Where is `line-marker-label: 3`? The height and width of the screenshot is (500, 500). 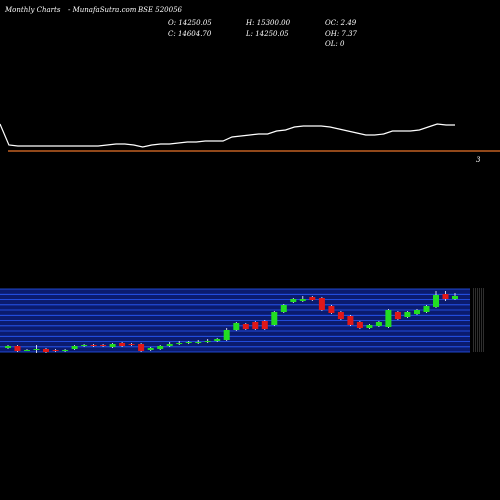 line-marker-label: 3 is located at coordinates (478, 160).